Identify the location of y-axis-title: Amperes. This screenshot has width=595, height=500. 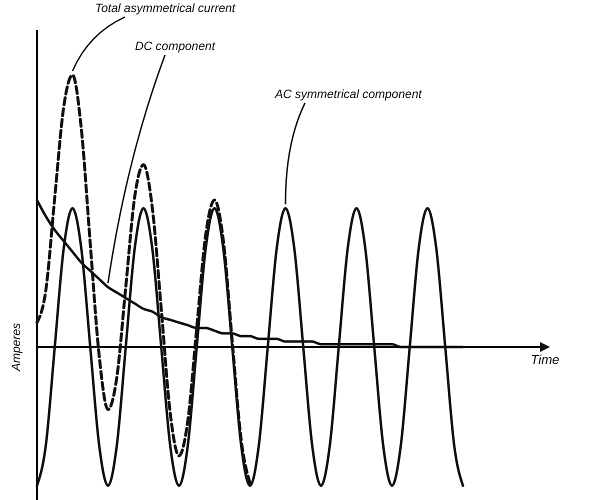
(16, 347).